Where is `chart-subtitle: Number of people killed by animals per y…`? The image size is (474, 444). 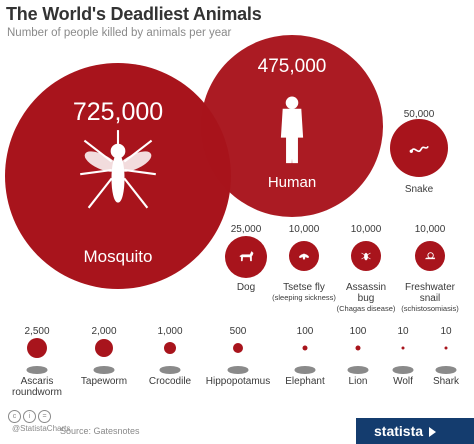 chart-subtitle: Number of people killed by animals per y… is located at coordinates (119, 33).